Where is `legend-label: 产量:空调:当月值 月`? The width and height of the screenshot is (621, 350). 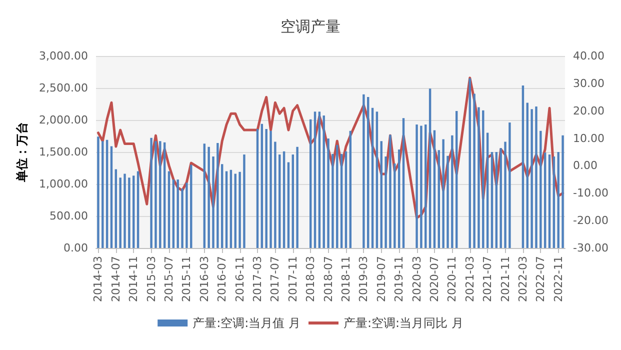 legend-label: 产量:空调:当月值 月 is located at coordinates (246, 323).